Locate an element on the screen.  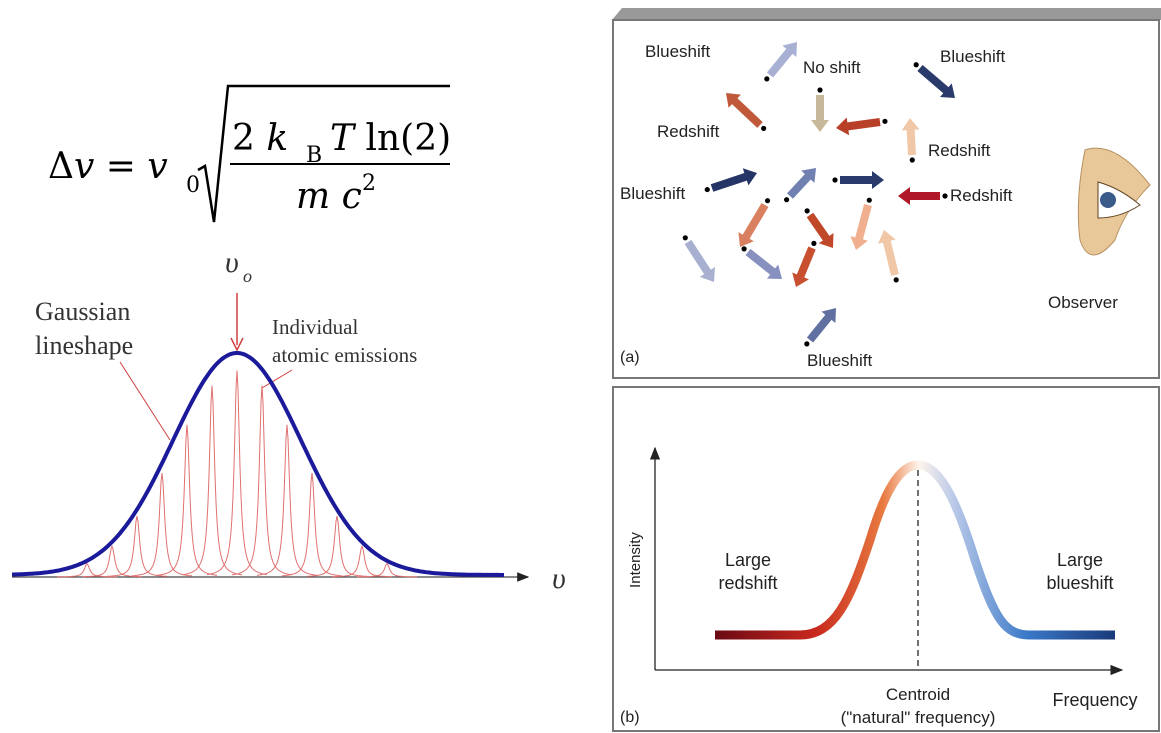
observer-label: Observer is located at coordinates (1083, 302).